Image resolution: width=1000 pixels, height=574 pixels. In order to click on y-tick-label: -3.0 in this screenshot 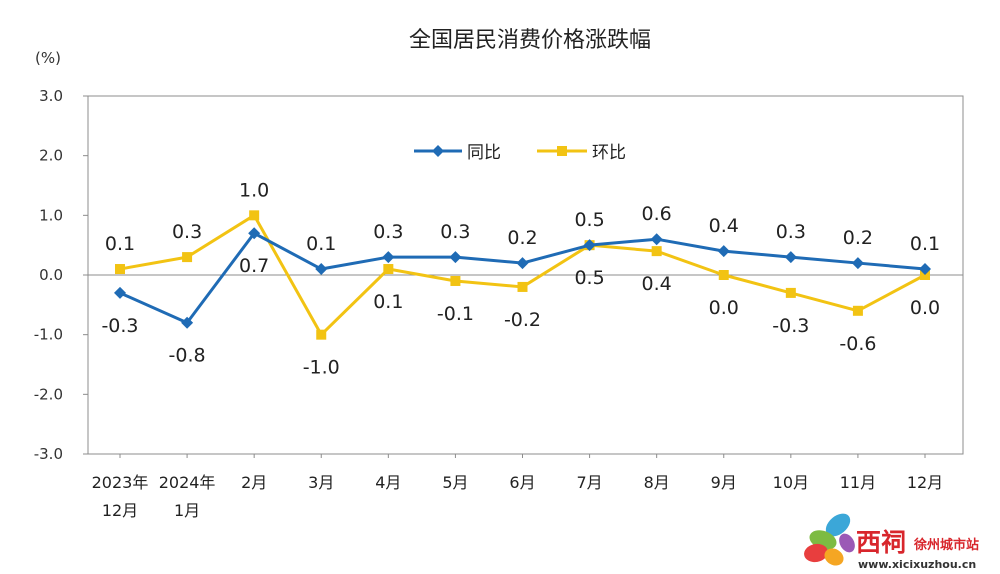, I will do `click(48, 454)`.